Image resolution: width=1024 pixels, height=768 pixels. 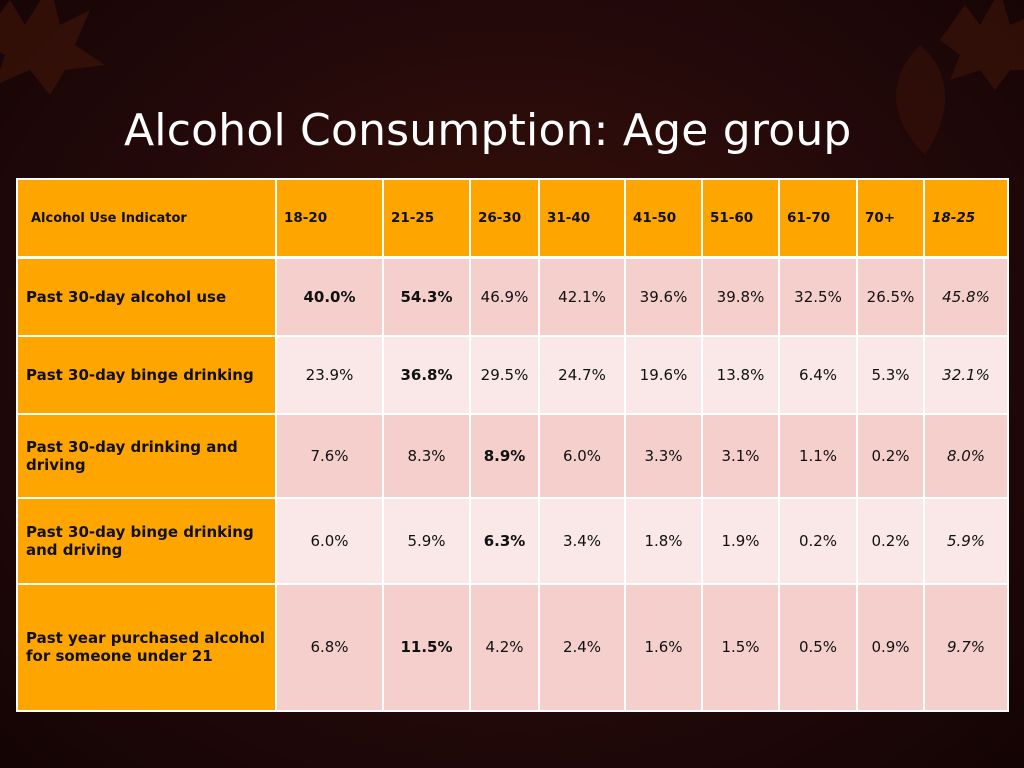 What do you see at coordinates (966, 647) in the screenshot?
I see `table-cell: 9.7%` at bounding box center [966, 647].